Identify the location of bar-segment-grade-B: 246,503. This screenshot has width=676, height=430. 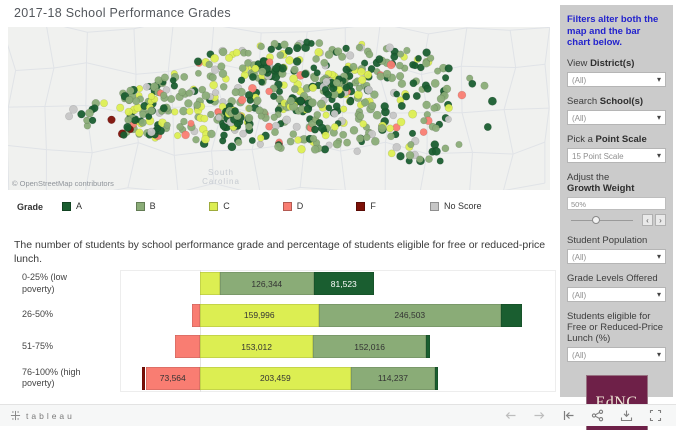
(410, 315).